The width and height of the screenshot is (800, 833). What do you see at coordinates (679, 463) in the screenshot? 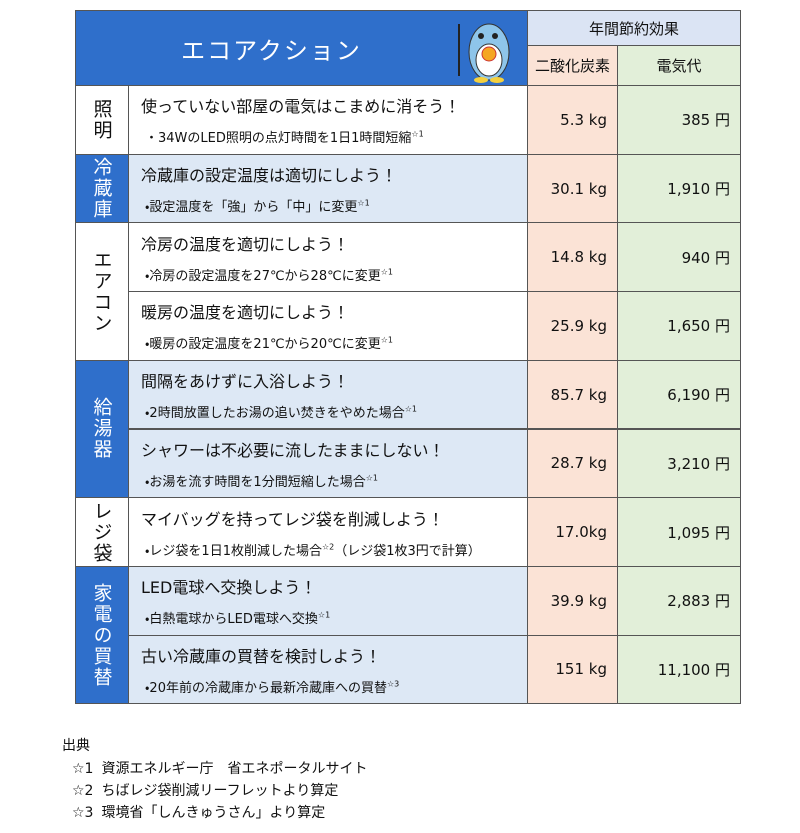
I see `yen: 3,210 円` at bounding box center [679, 463].